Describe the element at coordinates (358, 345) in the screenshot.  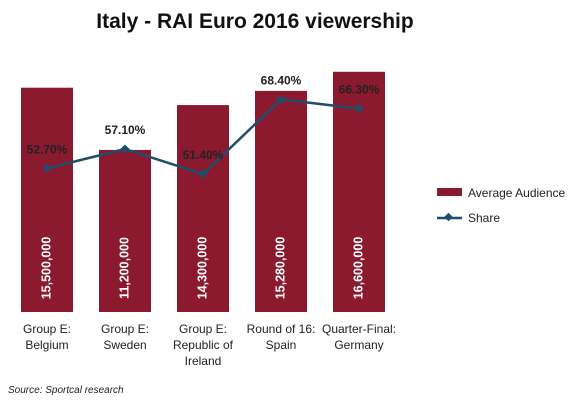
I see `category-label-4-line-1: Germany` at that location.